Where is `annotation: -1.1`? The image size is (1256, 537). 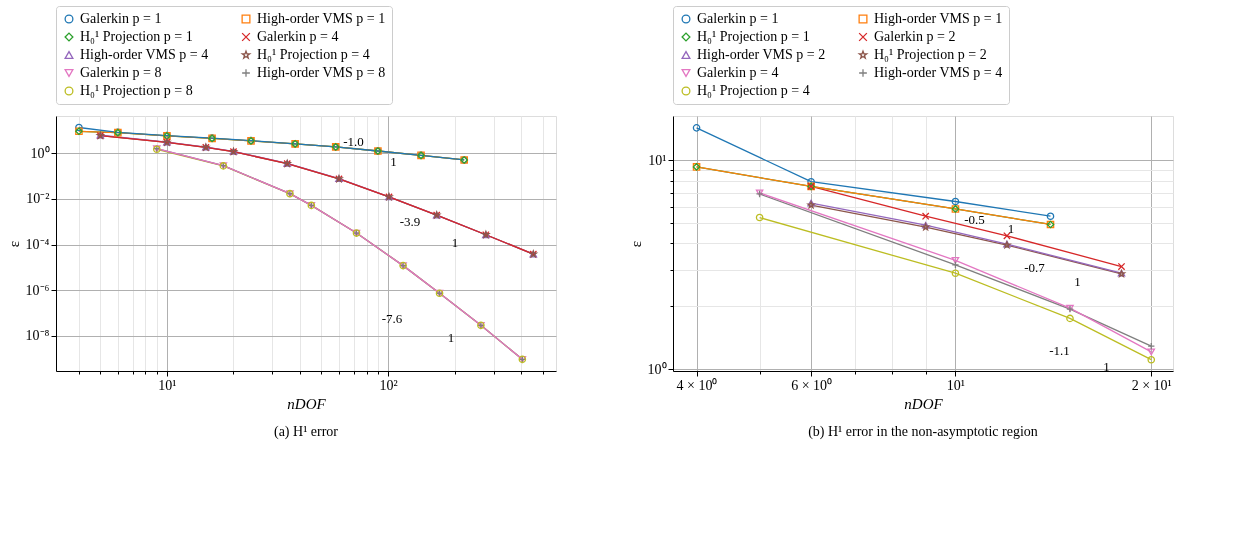
annotation: -1.1 is located at coordinates (1059, 351).